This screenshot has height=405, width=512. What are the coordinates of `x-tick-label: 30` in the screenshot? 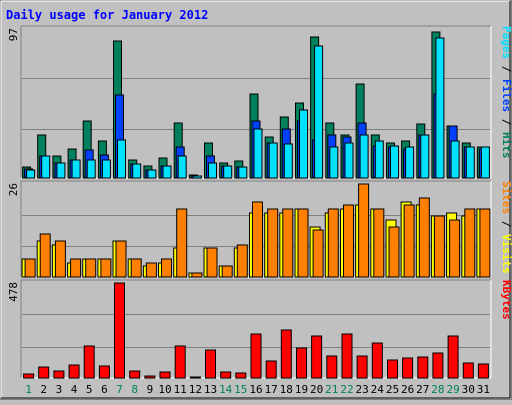 It's located at (468, 389).